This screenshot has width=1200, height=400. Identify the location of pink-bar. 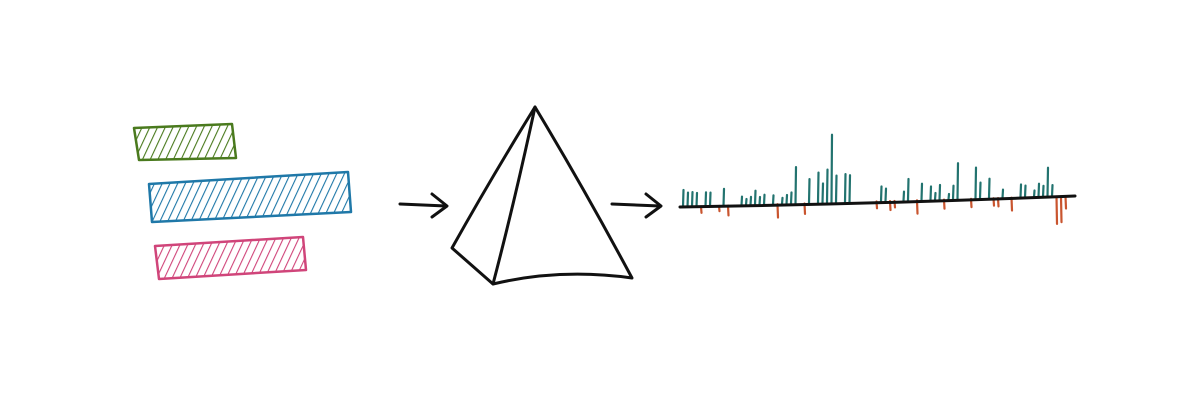
(230, 258).